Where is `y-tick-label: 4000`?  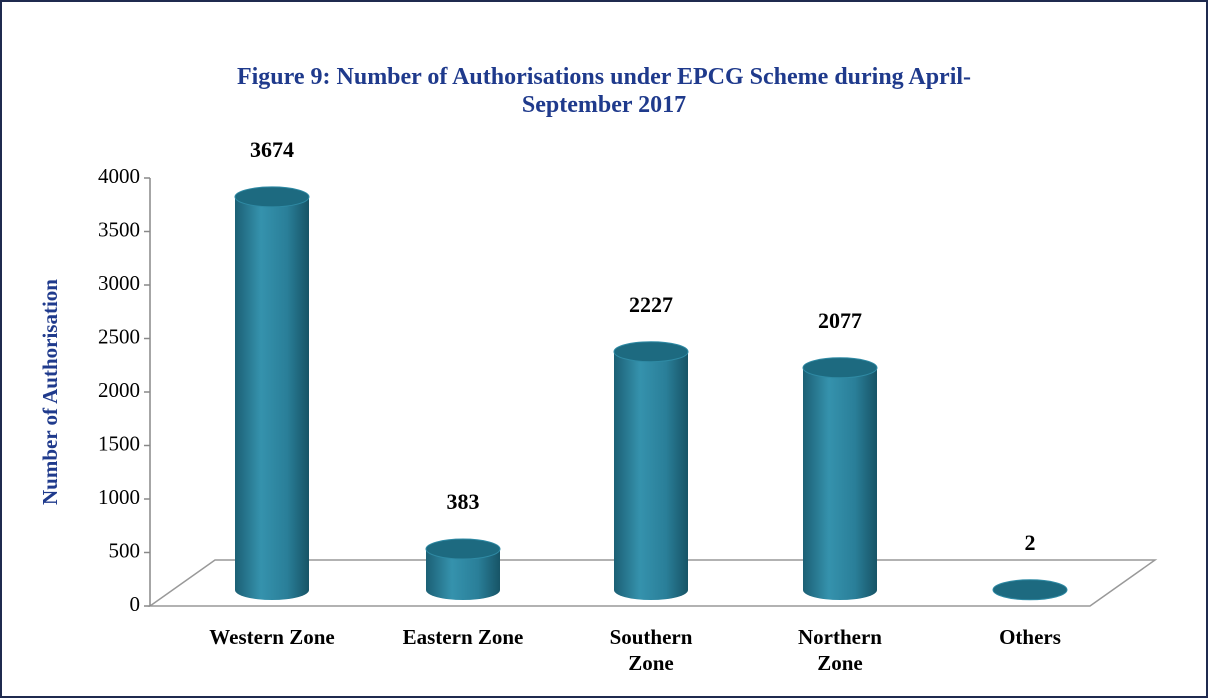 y-tick-label: 4000 is located at coordinates (119, 176).